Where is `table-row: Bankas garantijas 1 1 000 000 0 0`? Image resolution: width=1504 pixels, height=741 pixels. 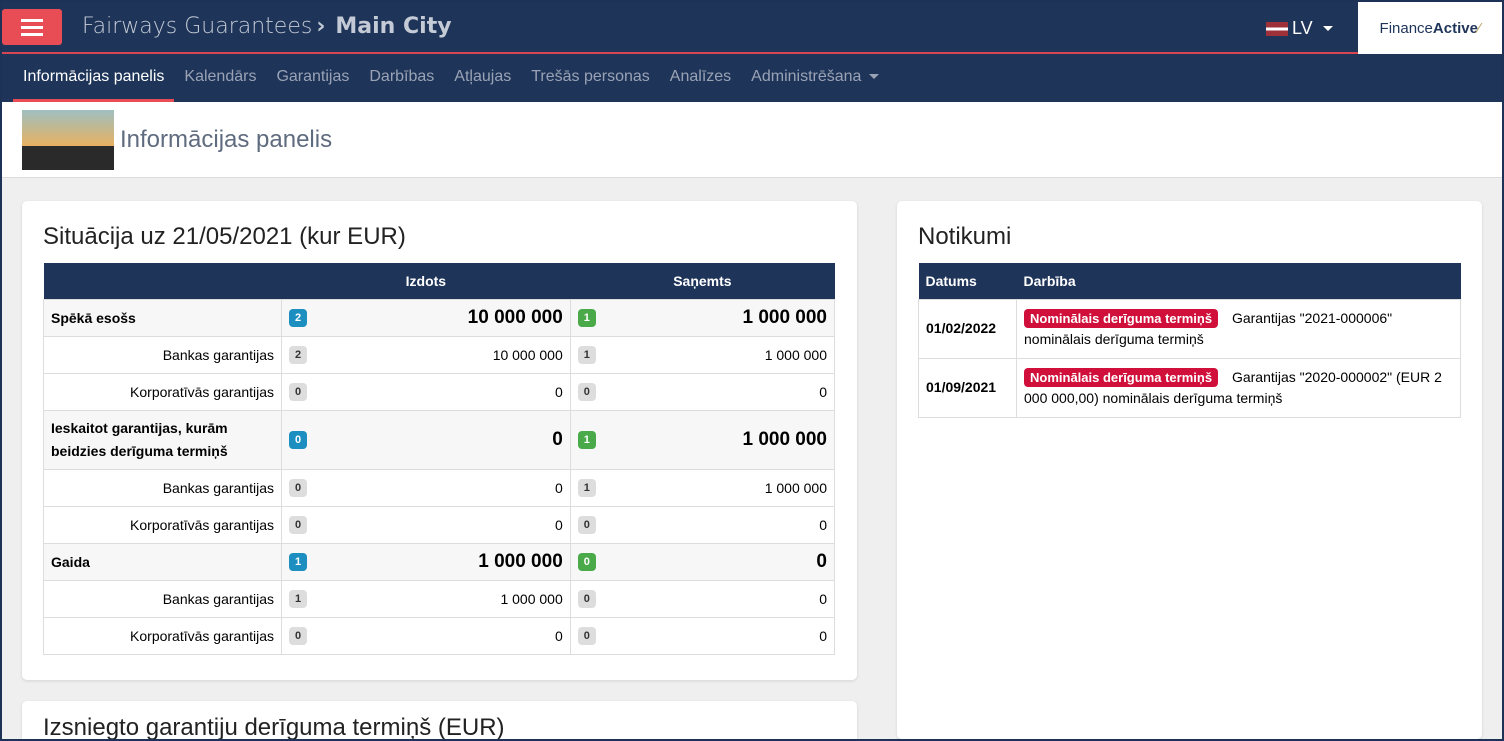 table-row: Bankas garantijas 1 1 000 000 0 0 is located at coordinates (439, 598).